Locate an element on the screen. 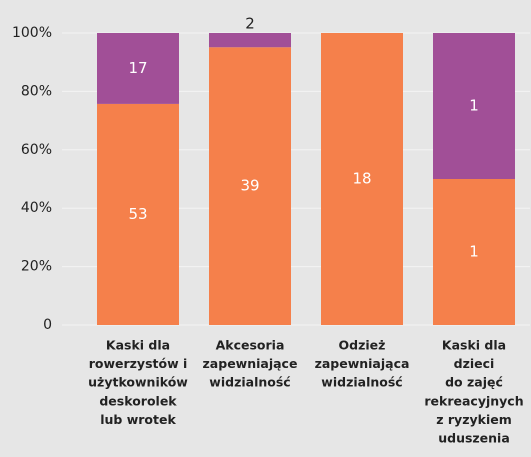 The width and height of the screenshot is (531, 457). x-tick-label: uduszenia is located at coordinates (474, 438).